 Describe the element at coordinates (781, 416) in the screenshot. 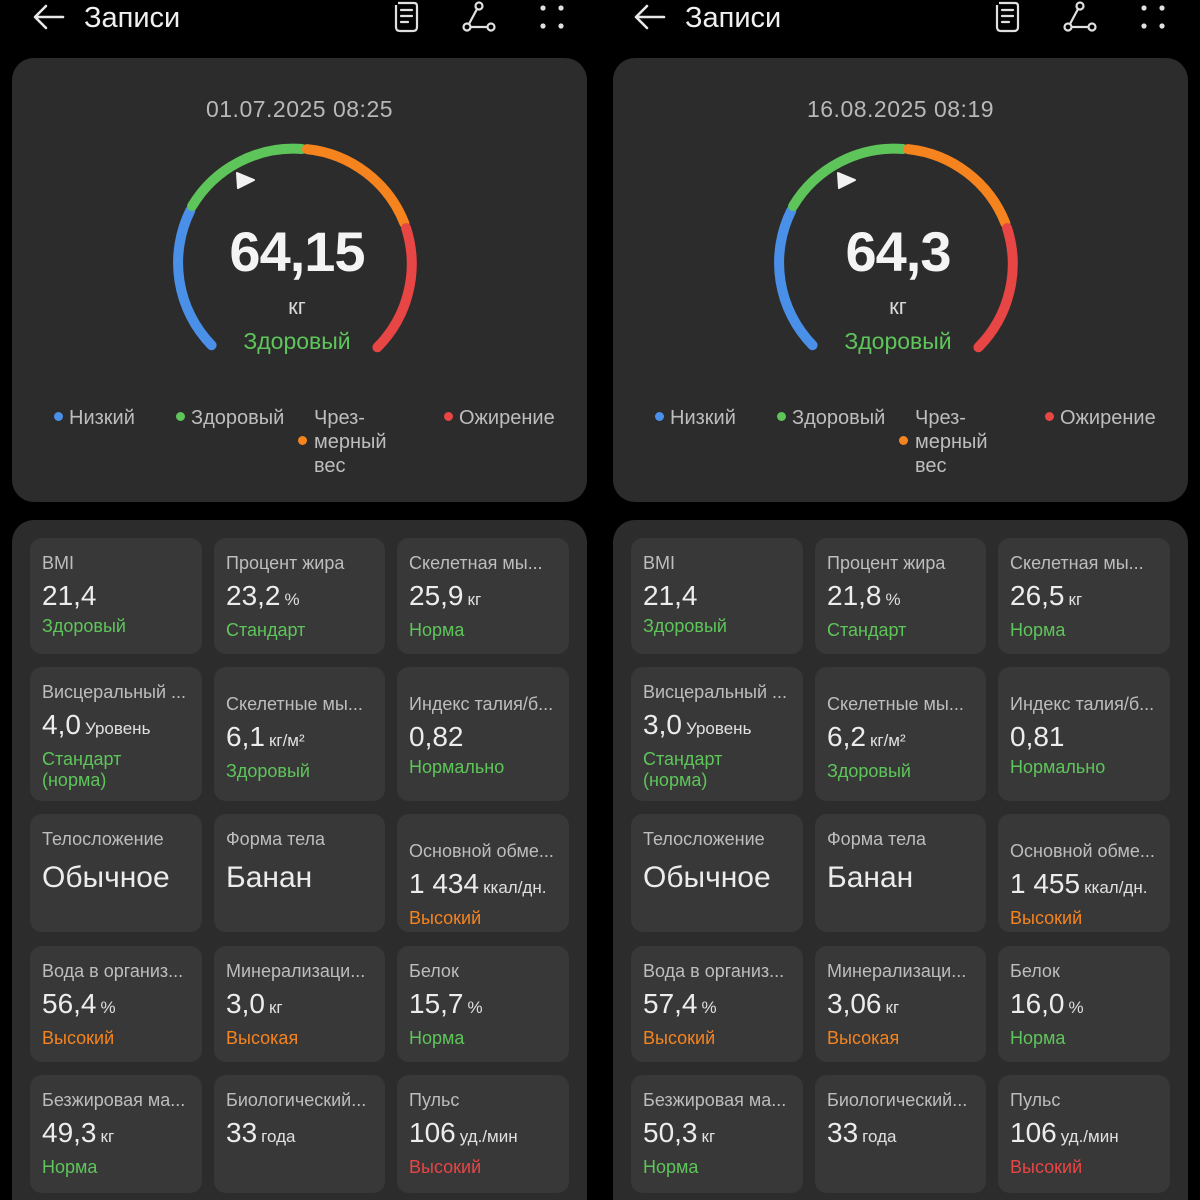

I see `green-dot-icon` at that location.